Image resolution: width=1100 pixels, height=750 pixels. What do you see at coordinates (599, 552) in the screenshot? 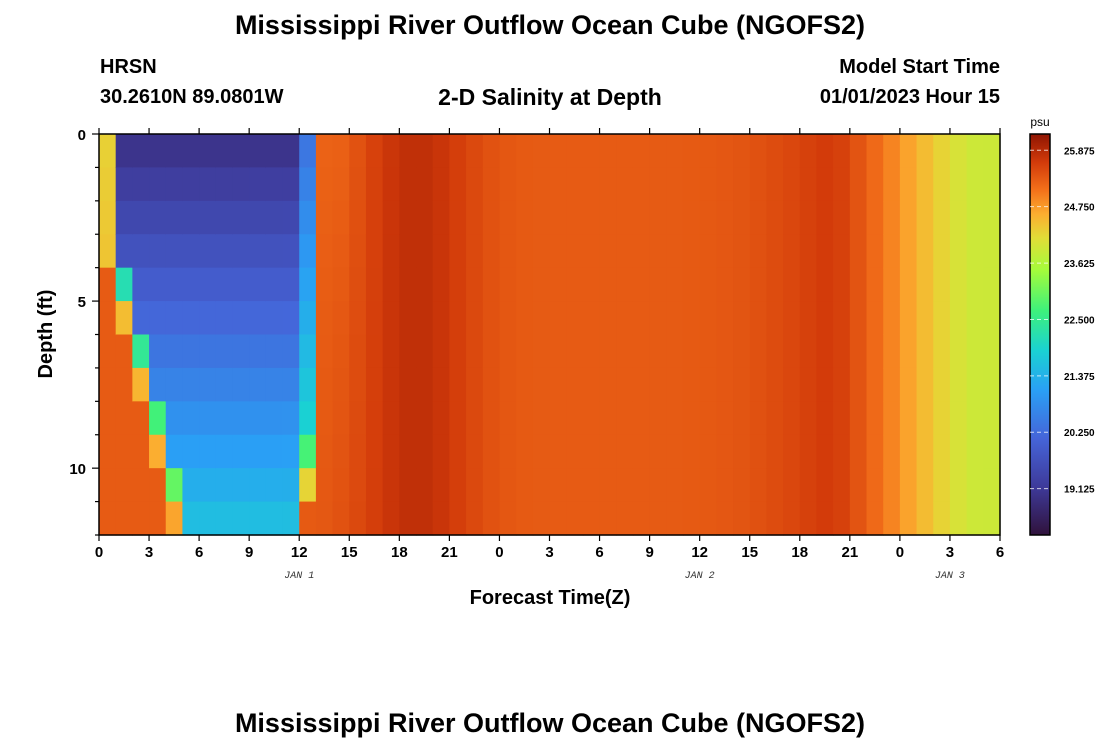
I see `x-tick-label: 6` at bounding box center [599, 552].